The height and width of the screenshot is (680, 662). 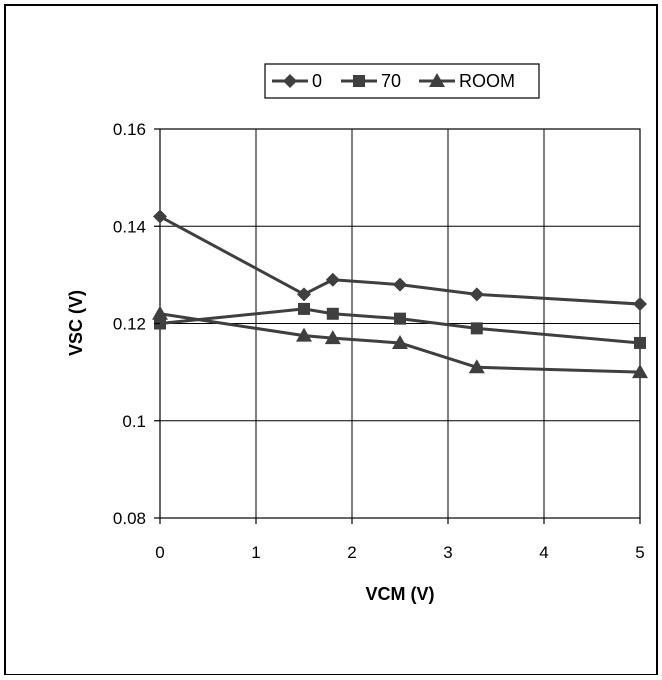 I want to click on y-tick-labels: 0.08 0.1 0.12 0.14 0.16, so click(x=136, y=324).